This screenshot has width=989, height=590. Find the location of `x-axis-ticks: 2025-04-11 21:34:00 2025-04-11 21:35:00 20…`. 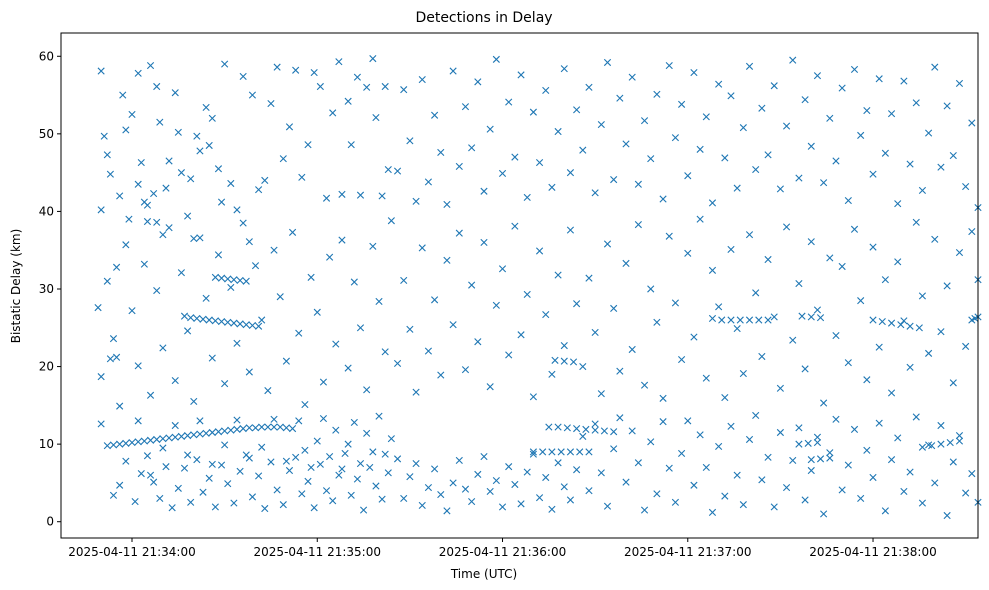

x-axis-ticks: 2025-04-11 21:34:00 2025-04-11 21:35:00 20… is located at coordinates (502, 548).